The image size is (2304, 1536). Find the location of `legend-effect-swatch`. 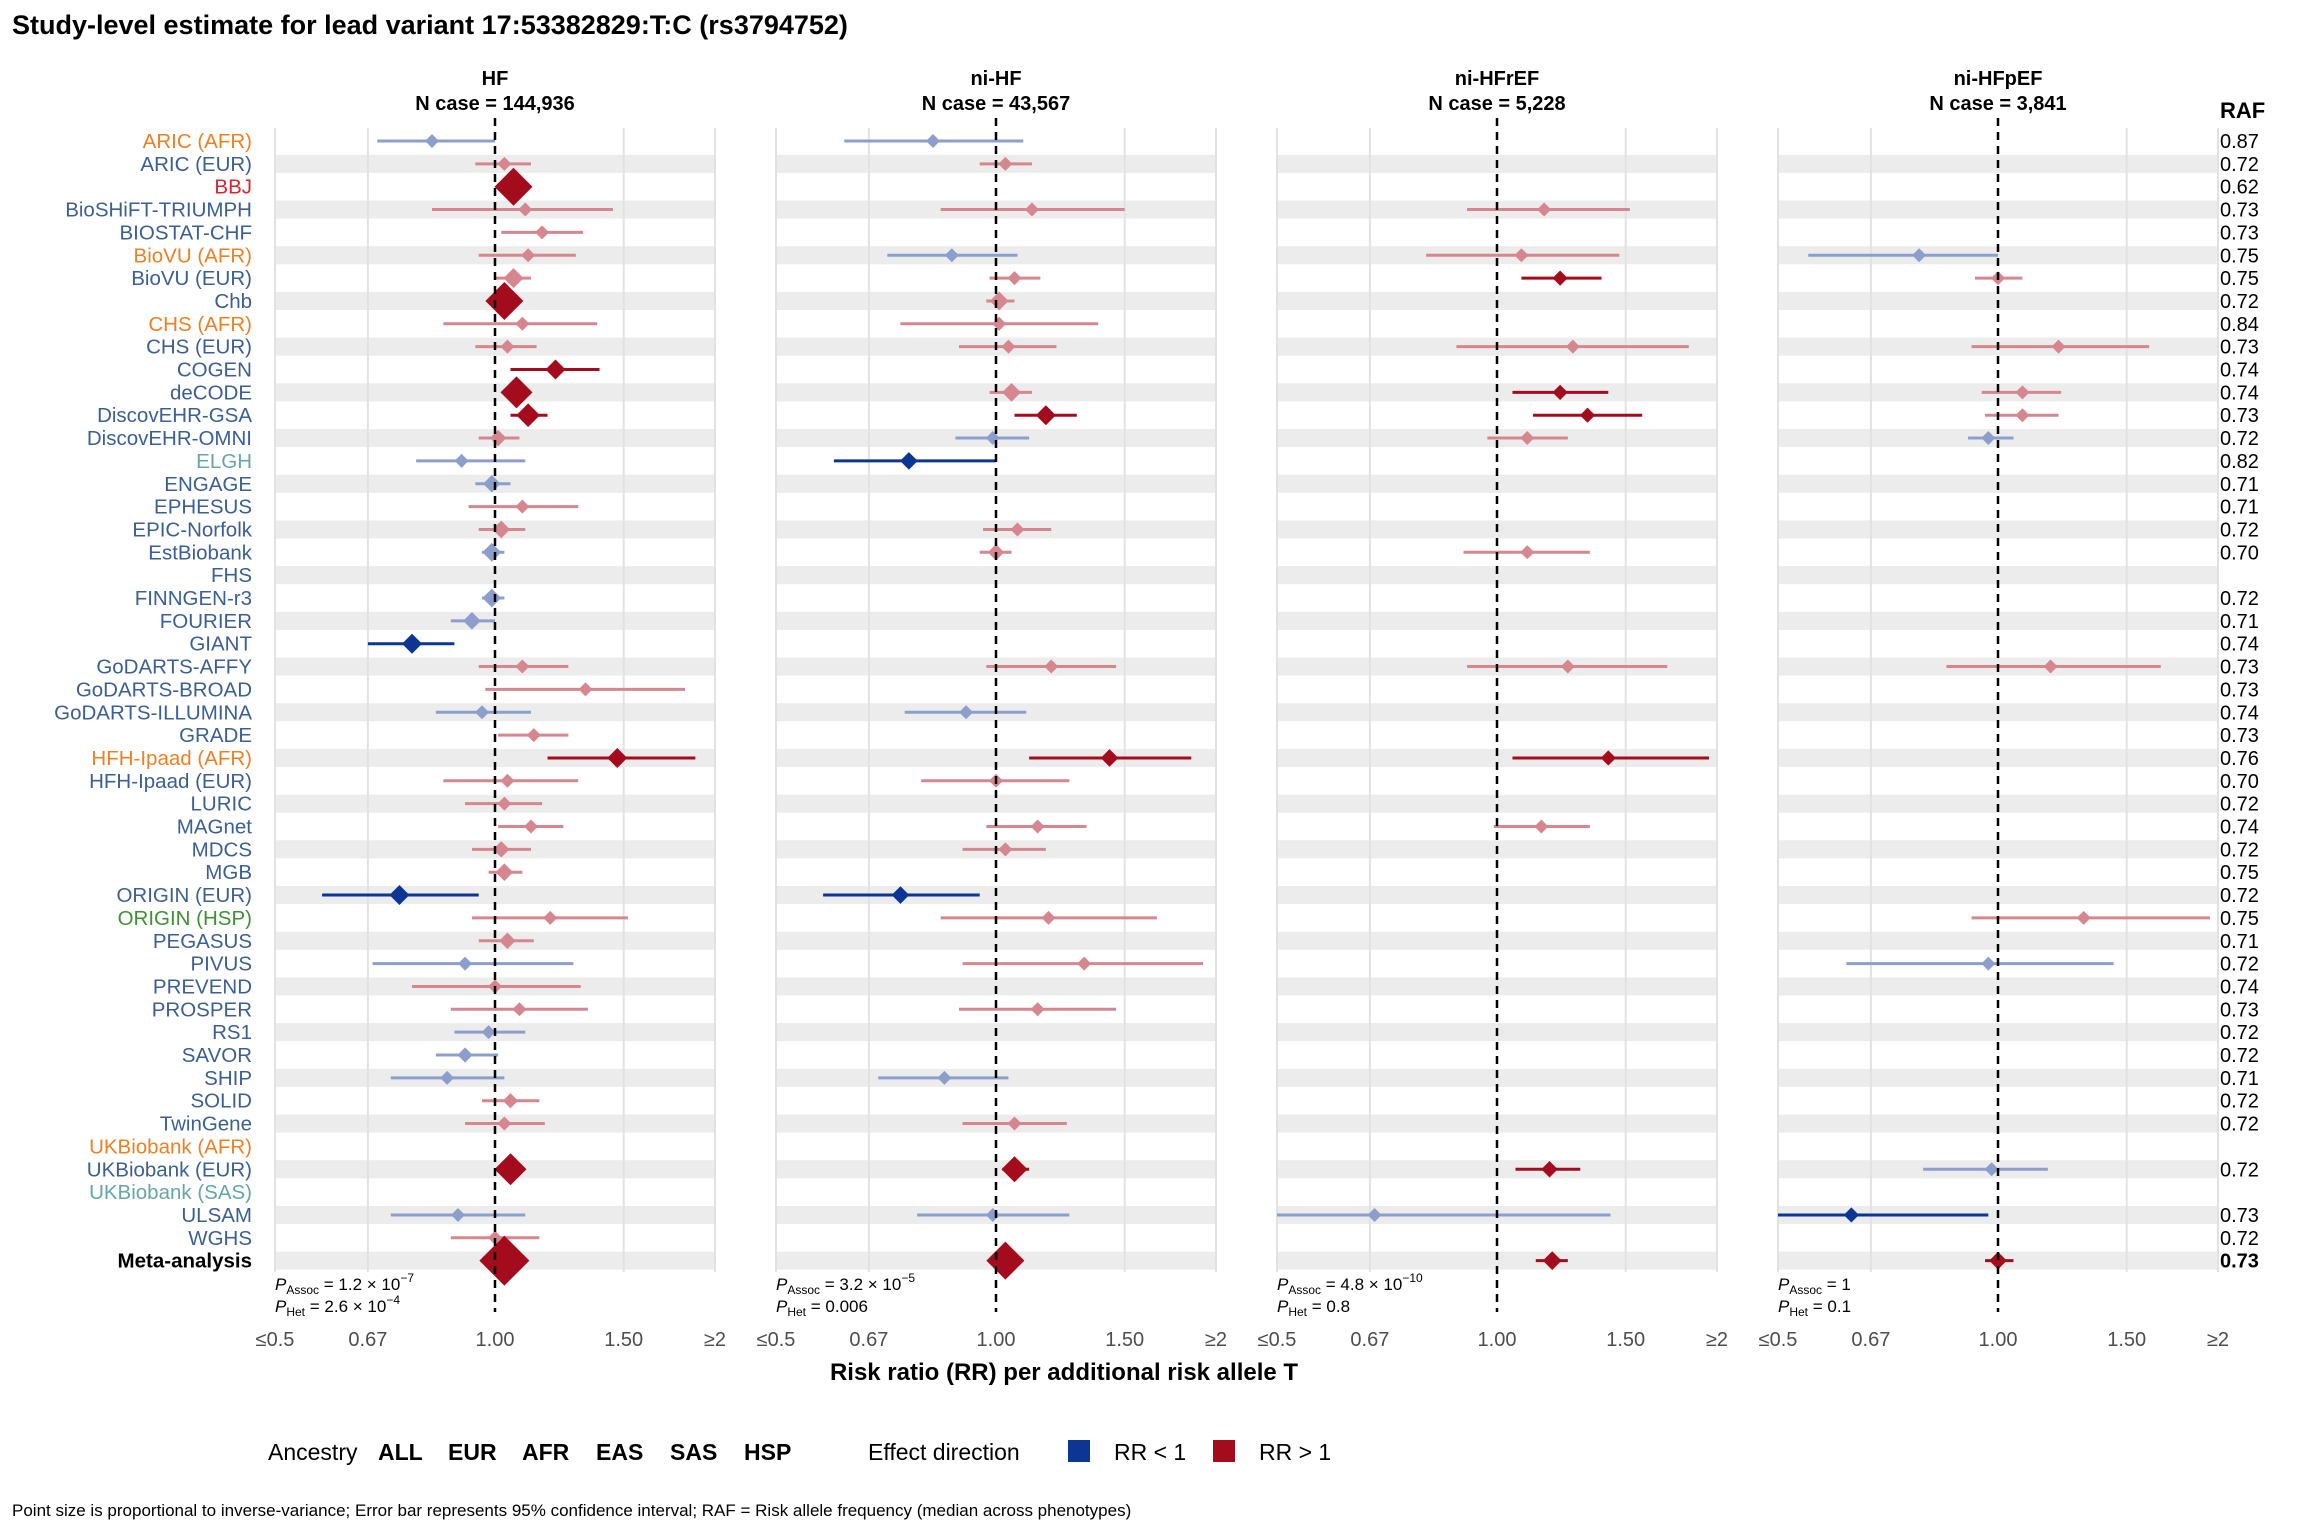

legend-effect-swatch is located at coordinates (1079, 1451).